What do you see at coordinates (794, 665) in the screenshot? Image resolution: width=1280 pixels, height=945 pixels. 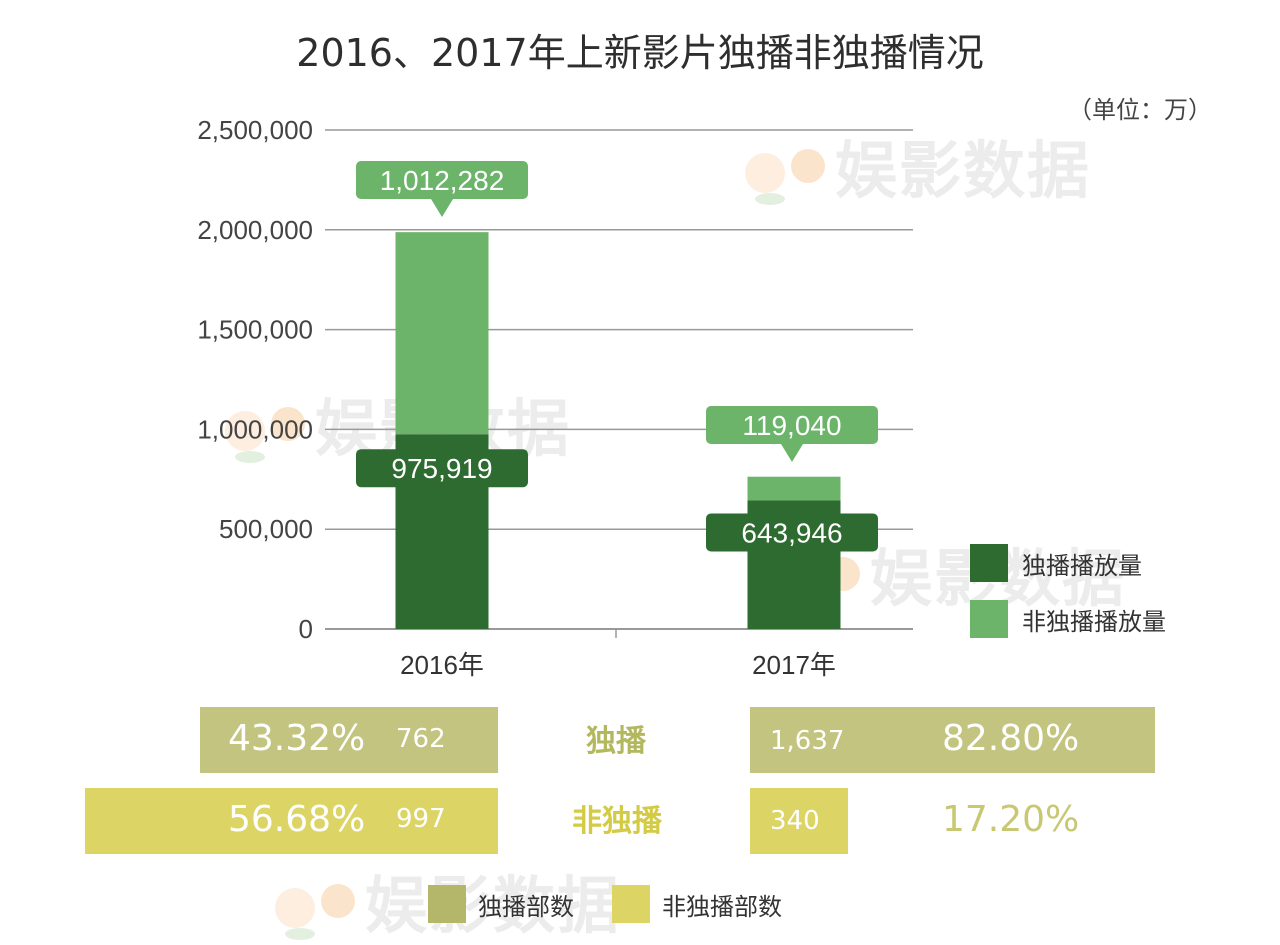 I see `x-tick-label-1: 2017年` at bounding box center [794, 665].